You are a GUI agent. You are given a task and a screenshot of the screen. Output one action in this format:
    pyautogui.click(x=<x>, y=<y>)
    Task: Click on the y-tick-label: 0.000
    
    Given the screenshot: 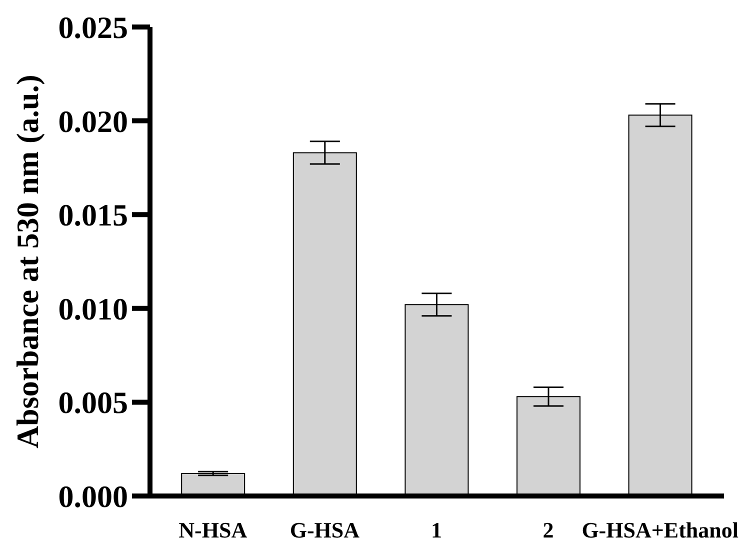 What is the action you would take?
    pyautogui.click(x=93, y=496)
    